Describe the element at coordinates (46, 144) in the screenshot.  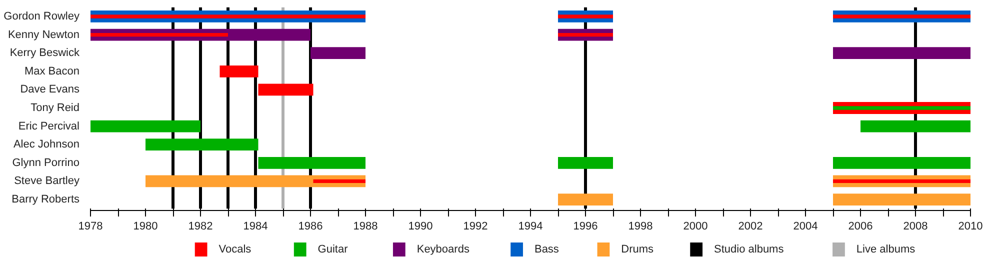
I see `y-tick-label: Alec Johnson` at that location.